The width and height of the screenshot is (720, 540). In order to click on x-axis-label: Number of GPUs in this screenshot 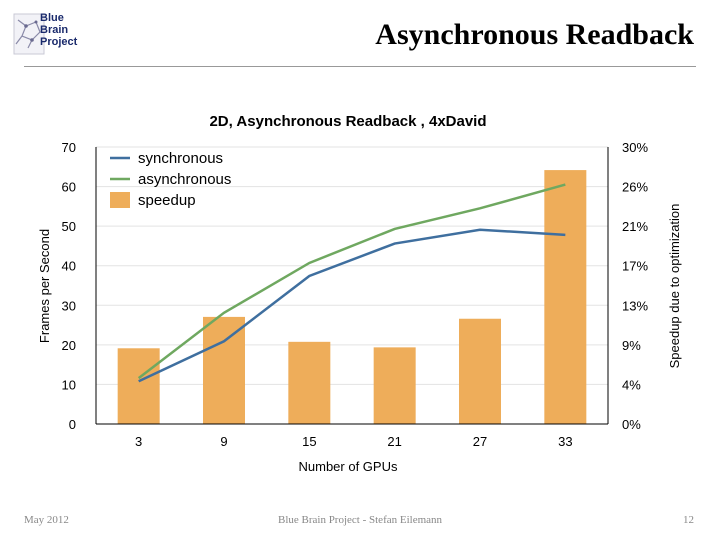, I will do `click(348, 466)`.